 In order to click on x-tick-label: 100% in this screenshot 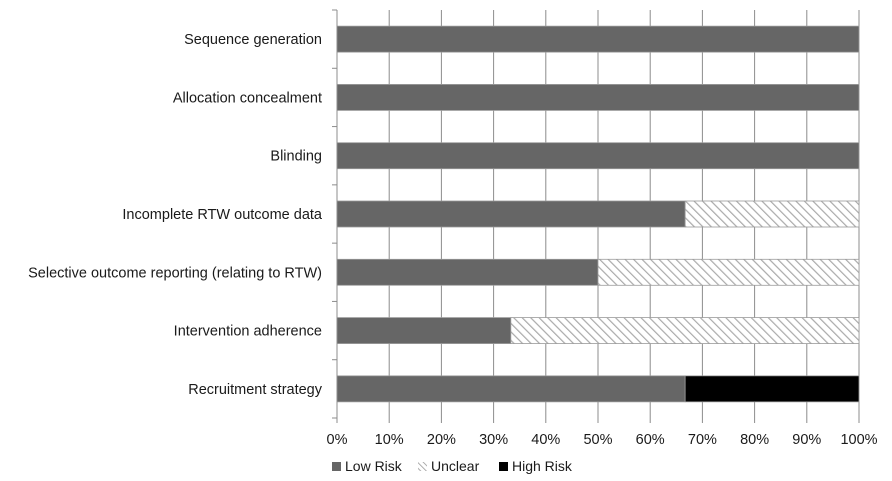, I will do `click(858, 440)`.